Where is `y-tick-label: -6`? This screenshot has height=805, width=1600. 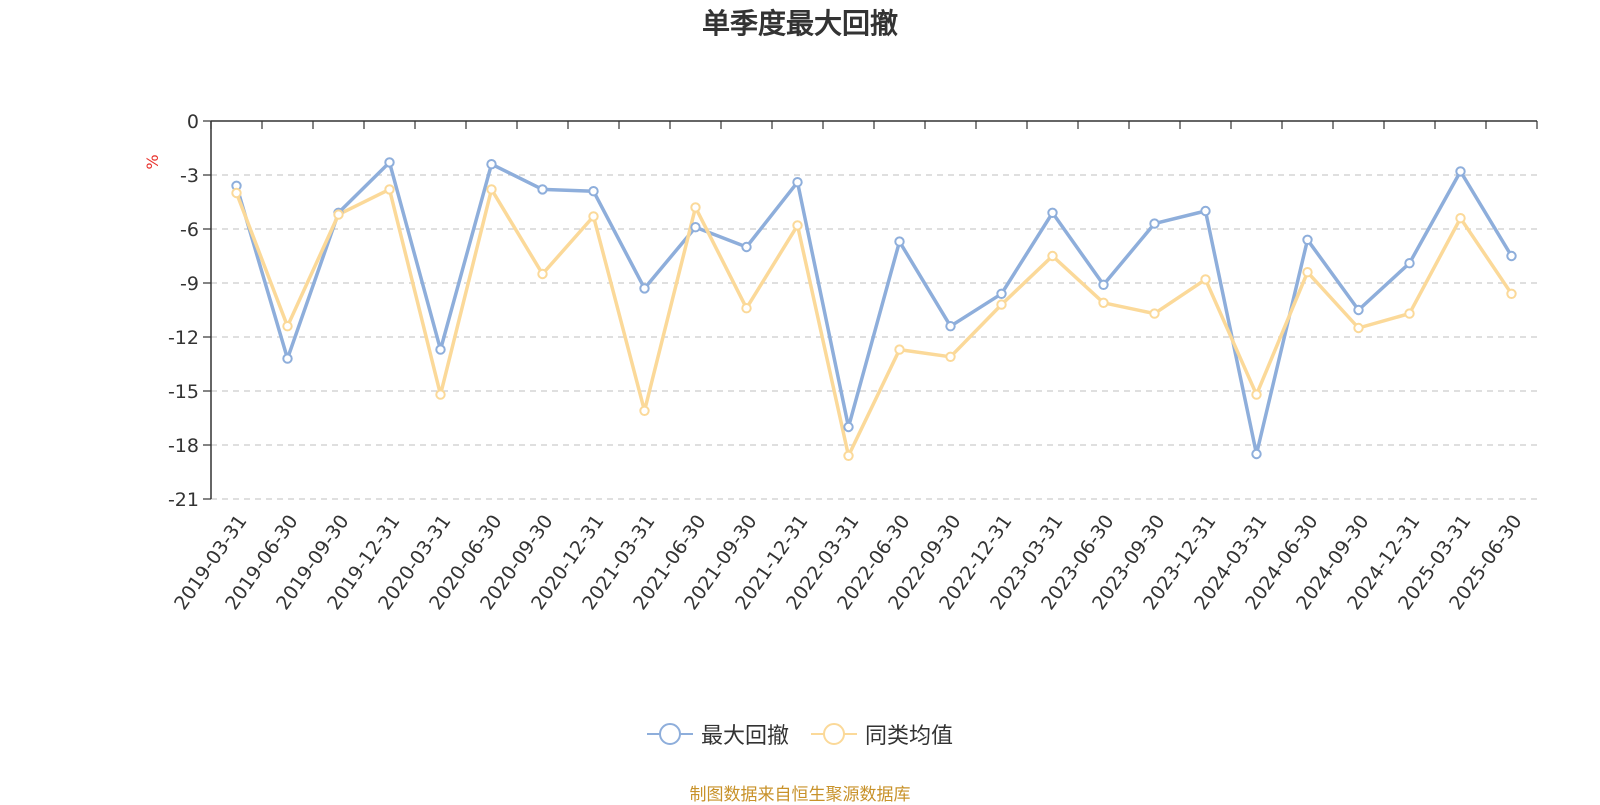
y-tick-label: -6 is located at coordinates (189, 230).